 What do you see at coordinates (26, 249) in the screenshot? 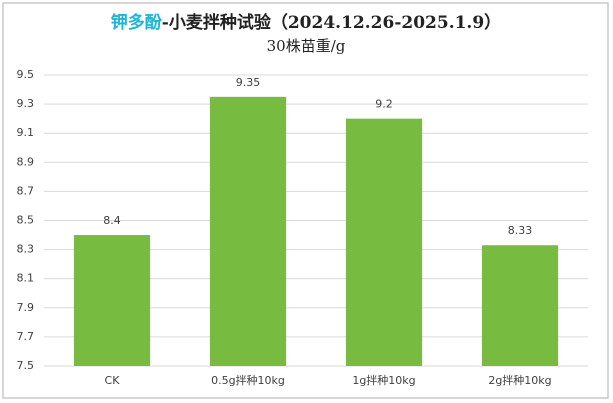
I see `y-tick-label: 8.3` at bounding box center [26, 249].